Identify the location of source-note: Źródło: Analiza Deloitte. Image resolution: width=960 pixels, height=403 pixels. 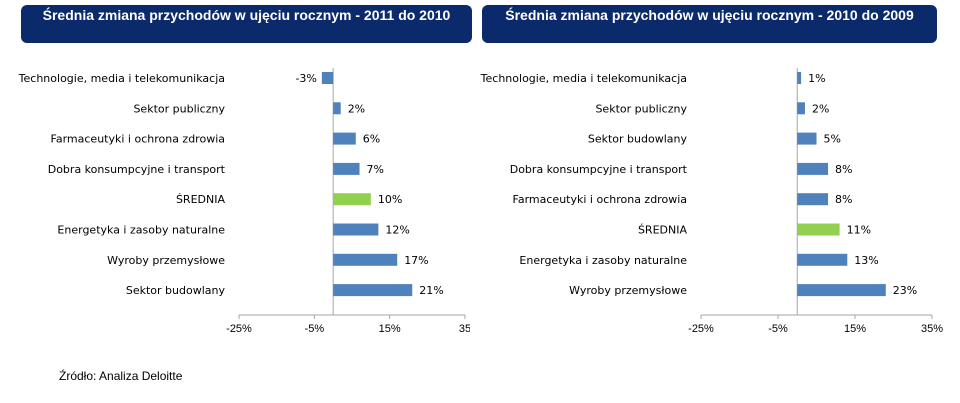
(121, 376).